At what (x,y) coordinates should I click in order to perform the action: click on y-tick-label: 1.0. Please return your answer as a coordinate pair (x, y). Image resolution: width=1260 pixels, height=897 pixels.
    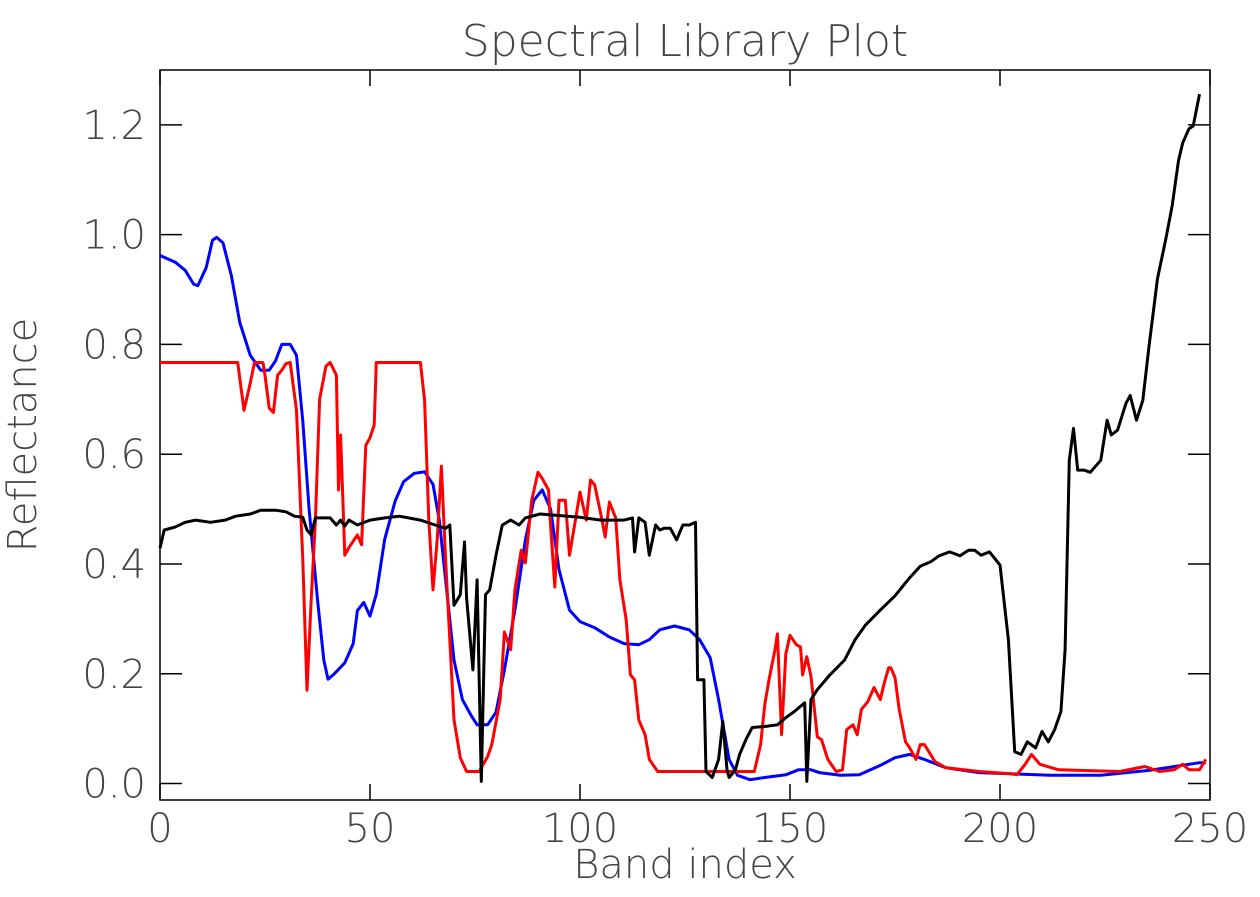
    Looking at the image, I should click on (114, 236).